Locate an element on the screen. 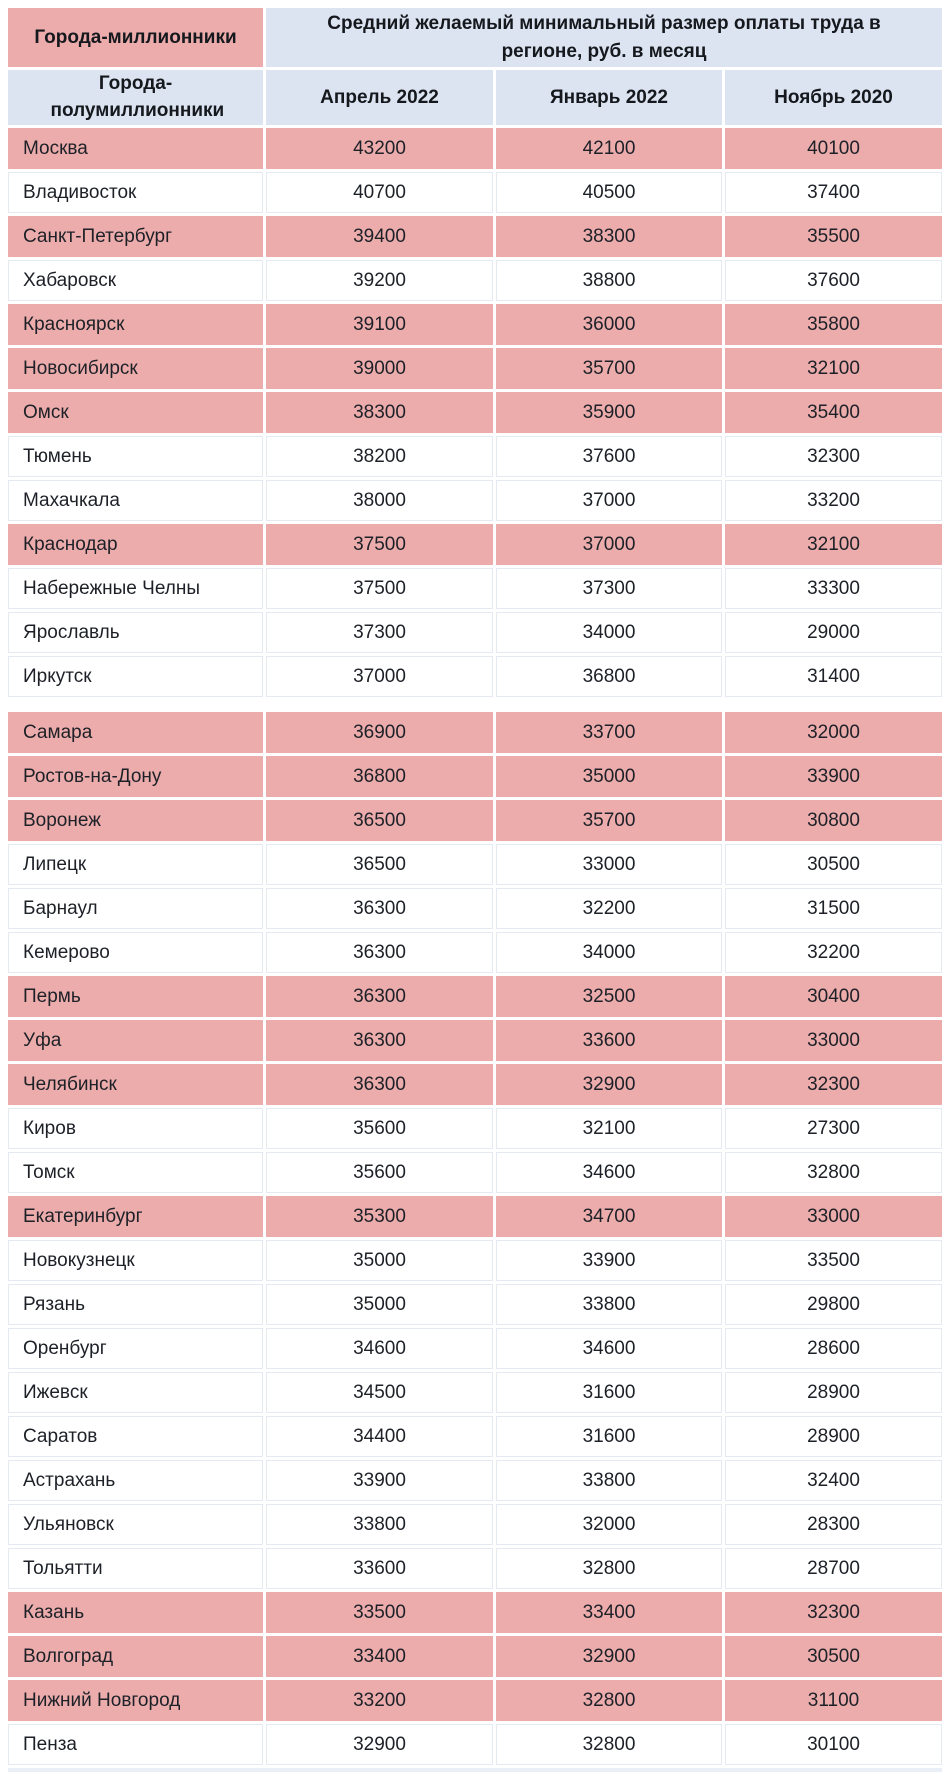 This screenshot has height=1772, width=945. value-cell: 35600 is located at coordinates (379, 1129).